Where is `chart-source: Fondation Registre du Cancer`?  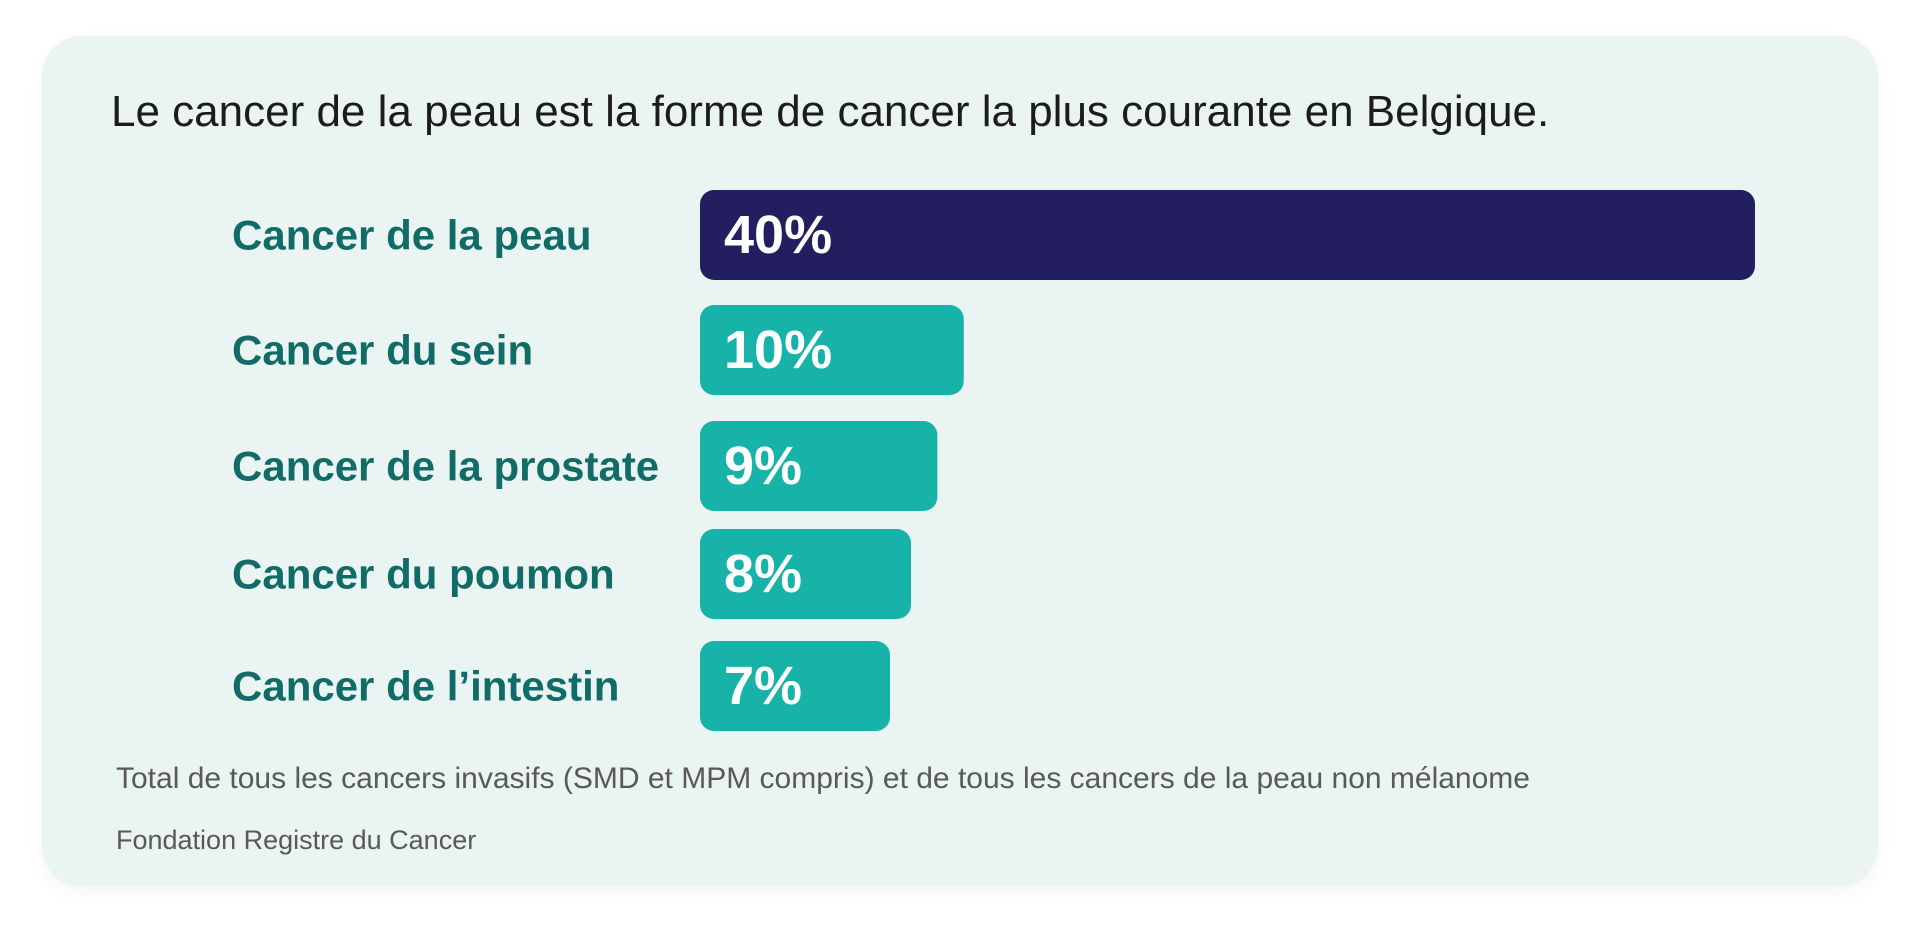 chart-source: Fondation Registre du Cancer is located at coordinates (296, 840).